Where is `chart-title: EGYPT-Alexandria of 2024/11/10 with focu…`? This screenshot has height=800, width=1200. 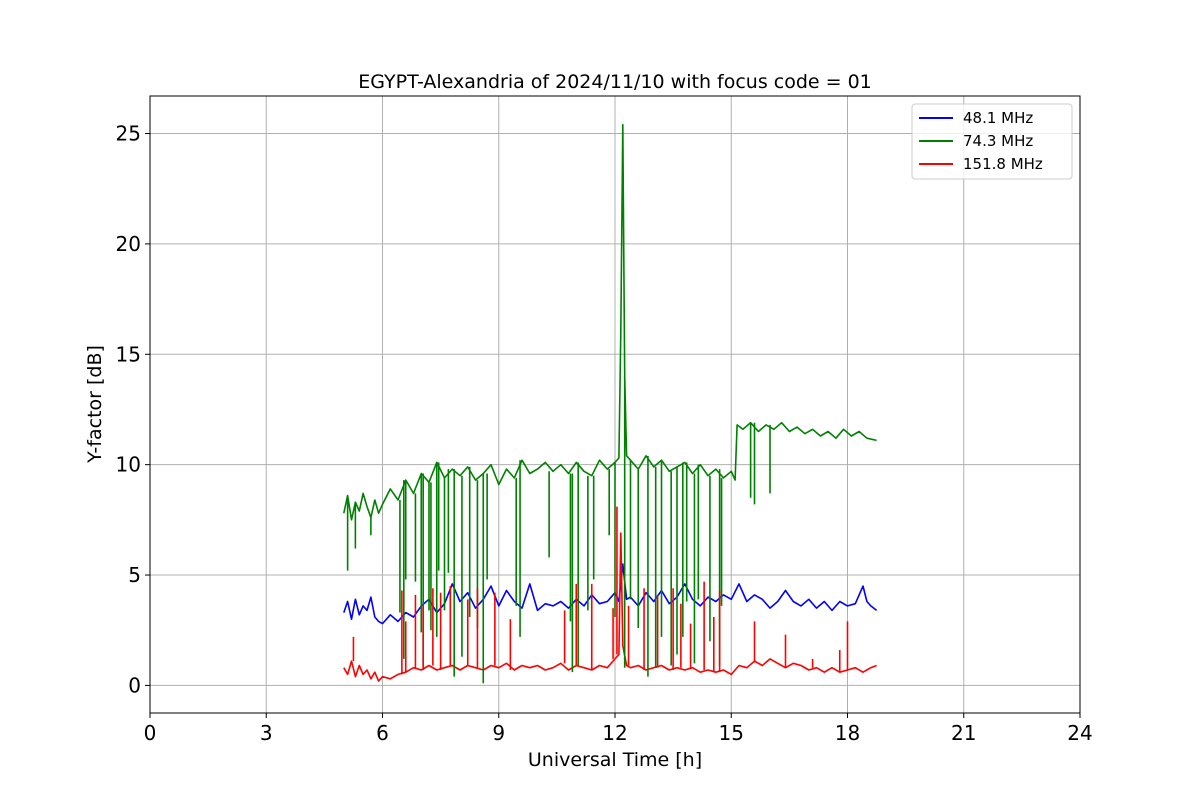
chart-title: EGYPT-Alexandria of 2024/11/10 with focu… is located at coordinates (615, 82).